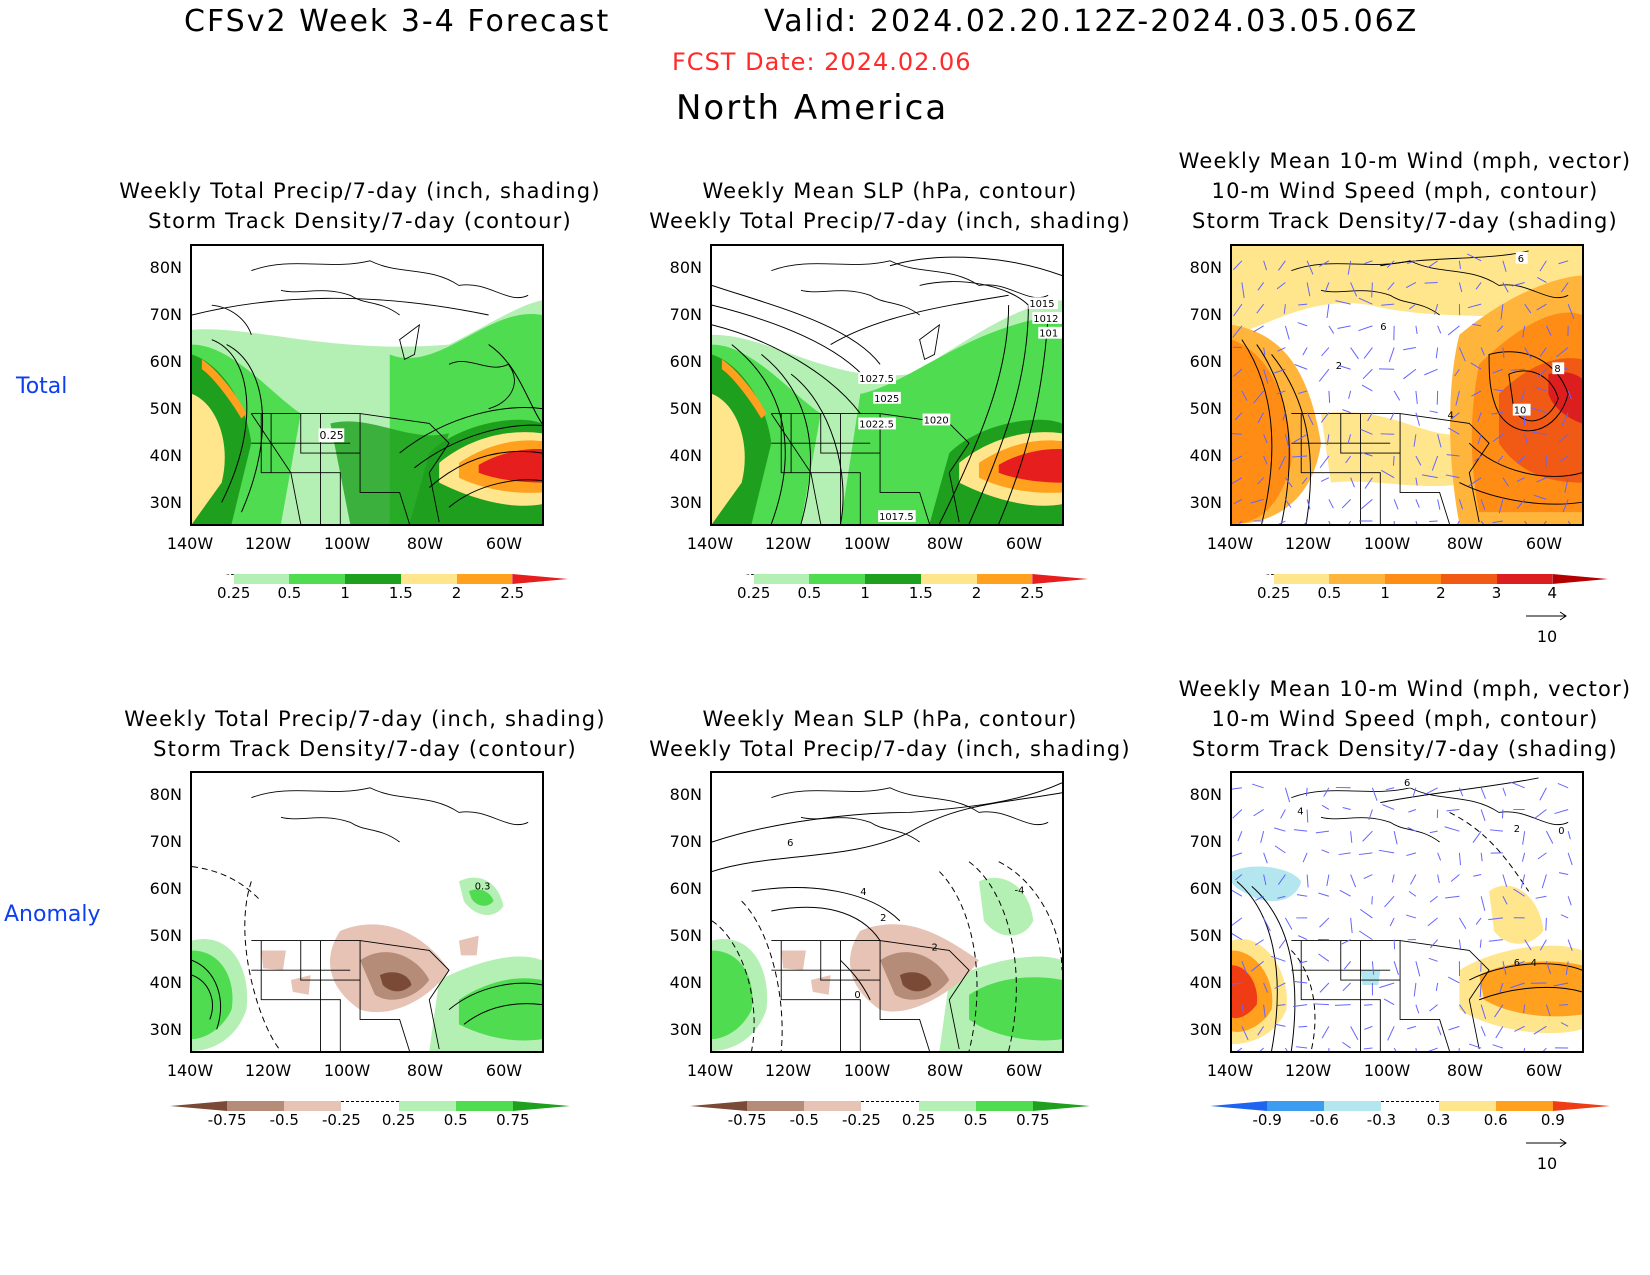 The height and width of the screenshot is (1275, 1650). Describe the element at coordinates (456, 593) in the screenshot. I see `colorbar-label: 2` at that location.